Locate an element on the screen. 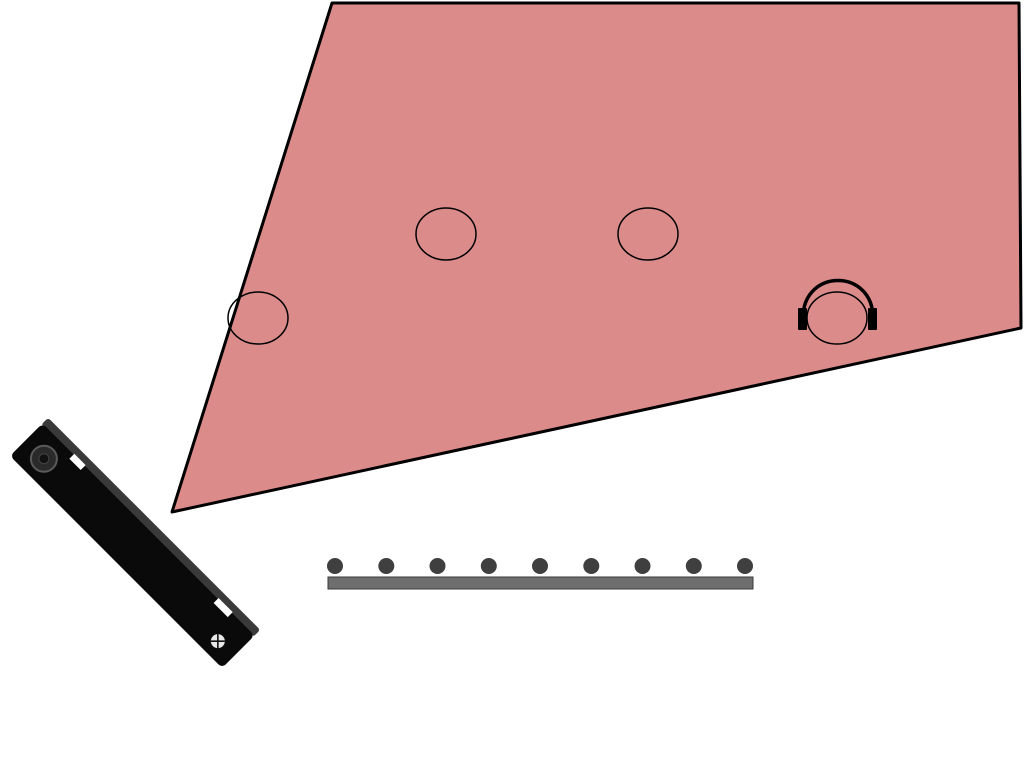 The width and height of the screenshot is (1024, 768). kinect-sensor-icon is located at coordinates (136, 542).